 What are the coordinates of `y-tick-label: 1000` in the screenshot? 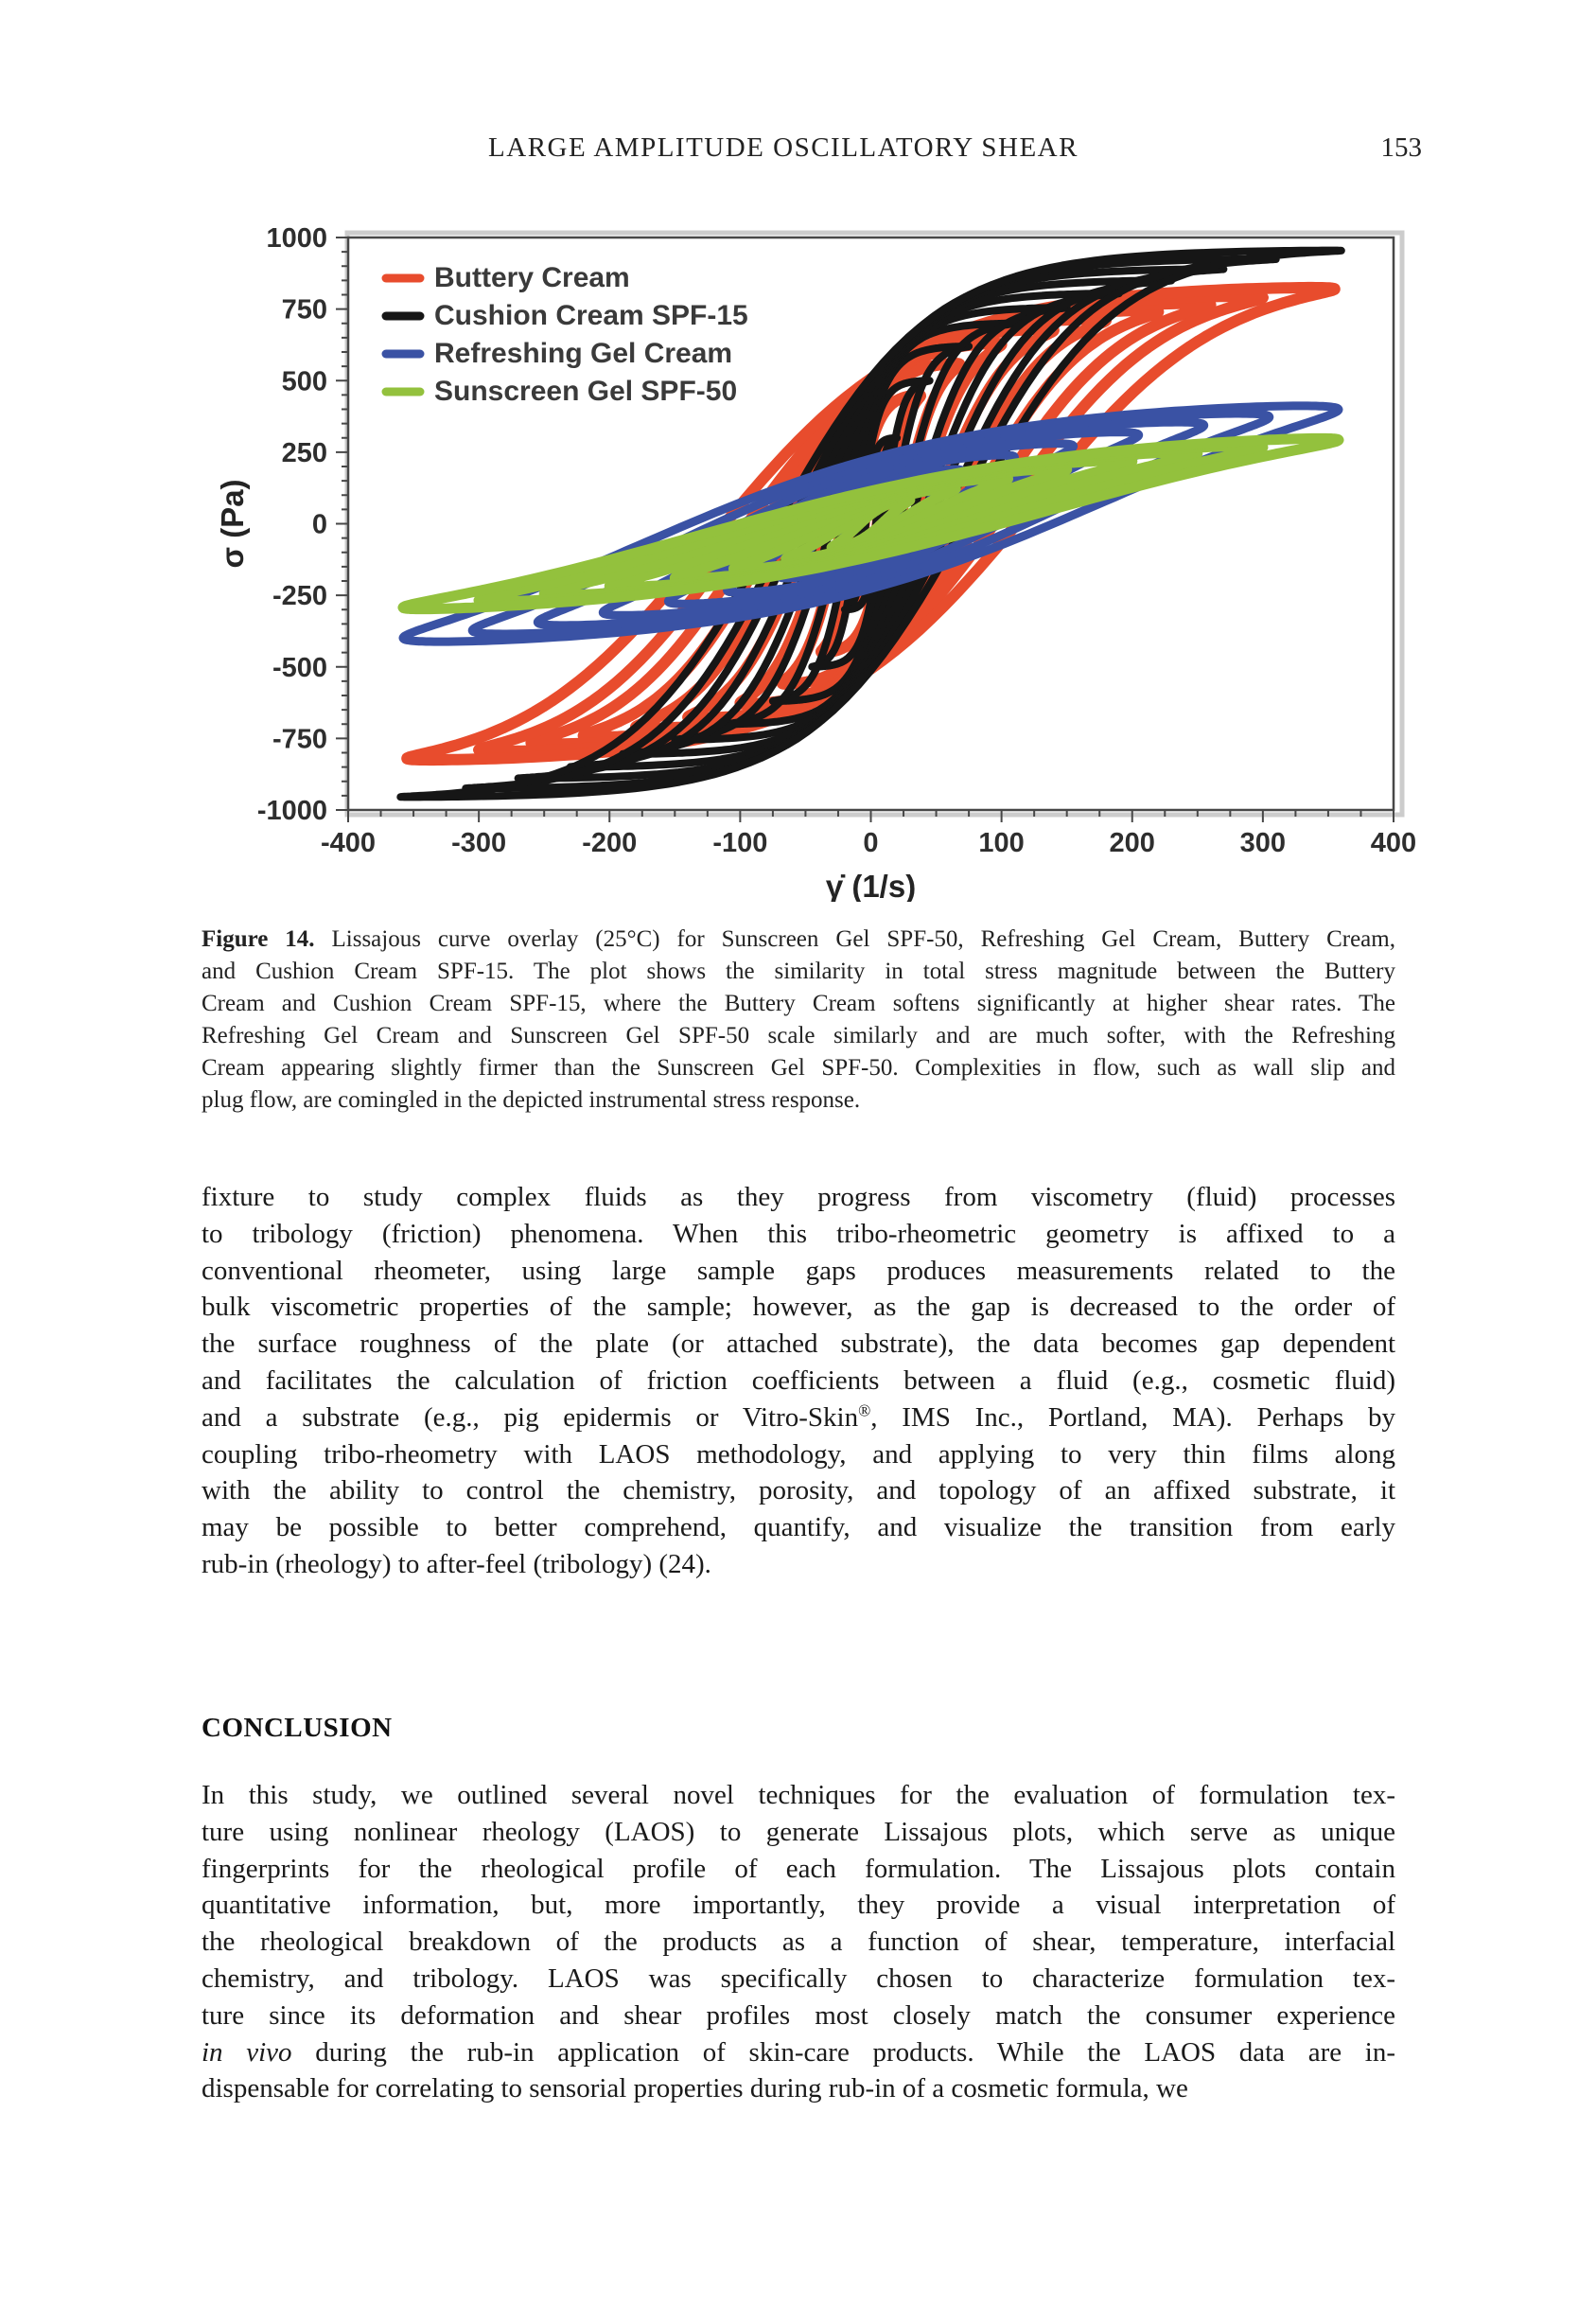 It's located at (296, 240).